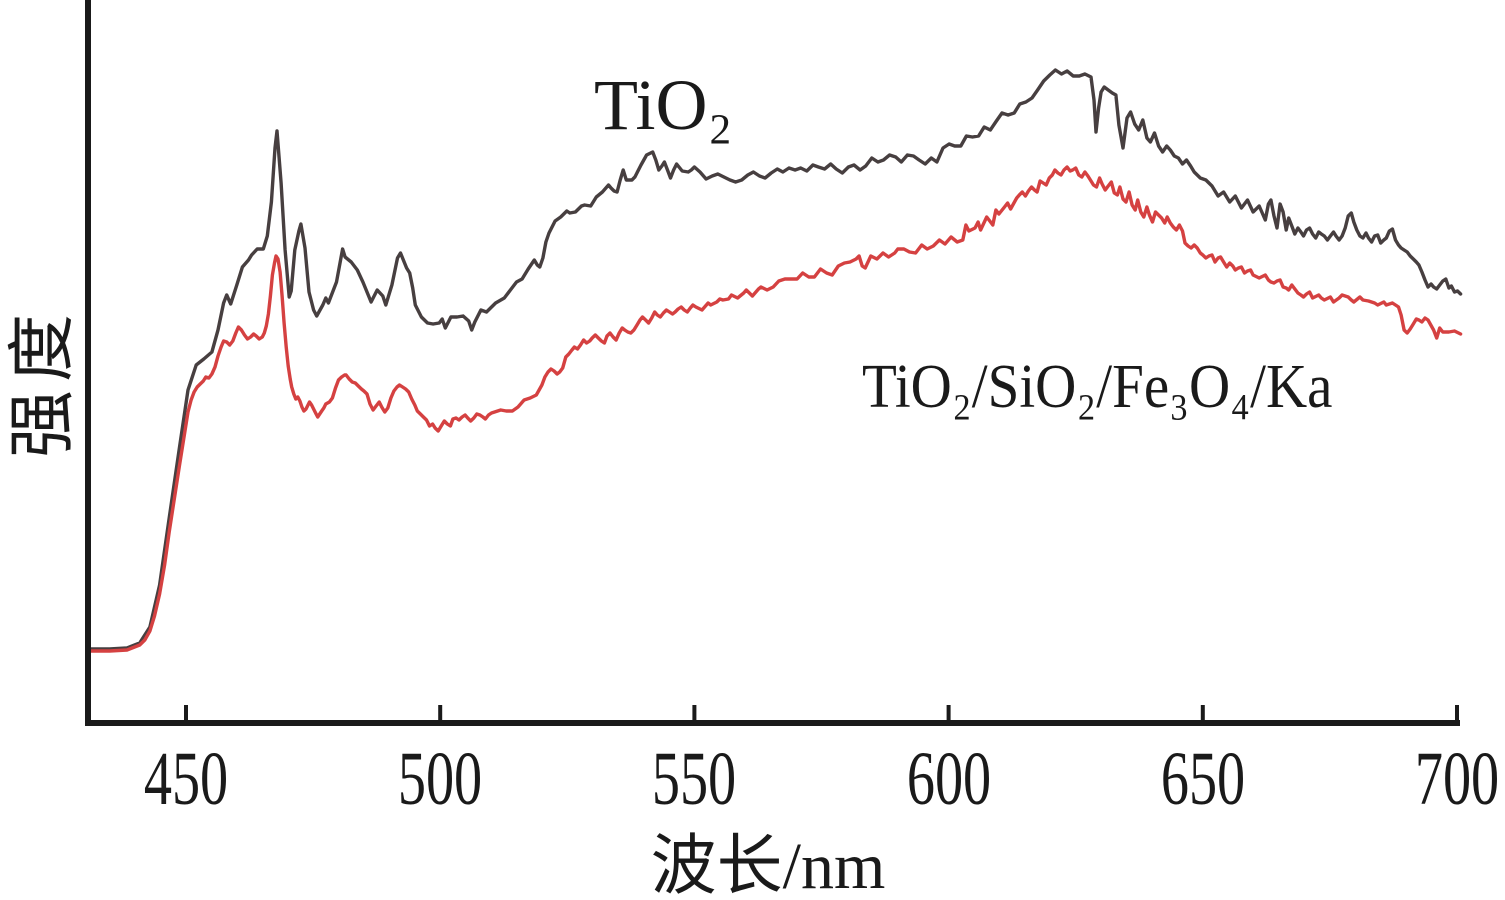 The image size is (1505, 900). Describe the element at coordinates (42, 382) in the screenshot. I see `y-axis-title: 强度` at that location.